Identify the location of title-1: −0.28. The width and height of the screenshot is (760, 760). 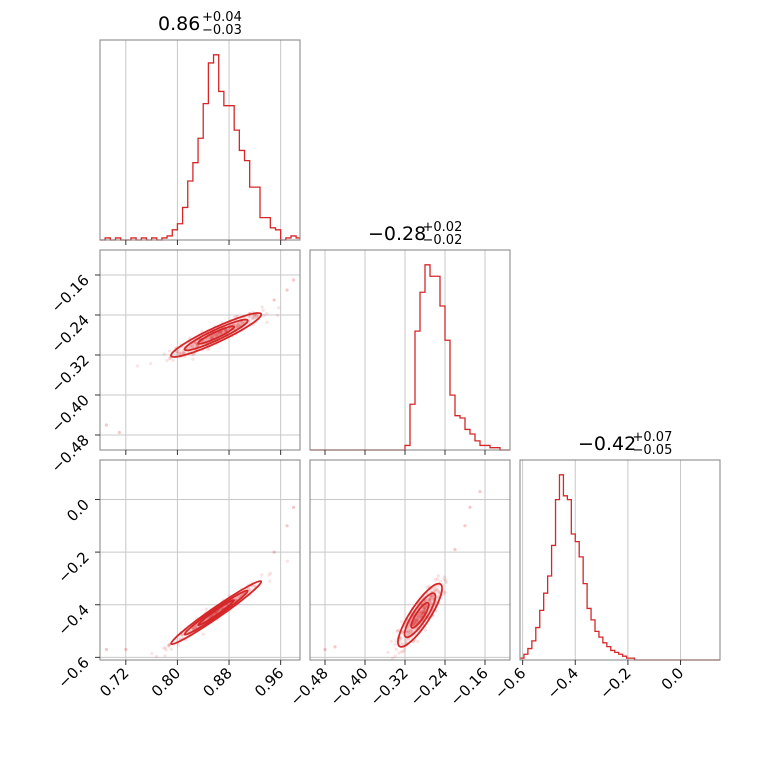
(397, 234).